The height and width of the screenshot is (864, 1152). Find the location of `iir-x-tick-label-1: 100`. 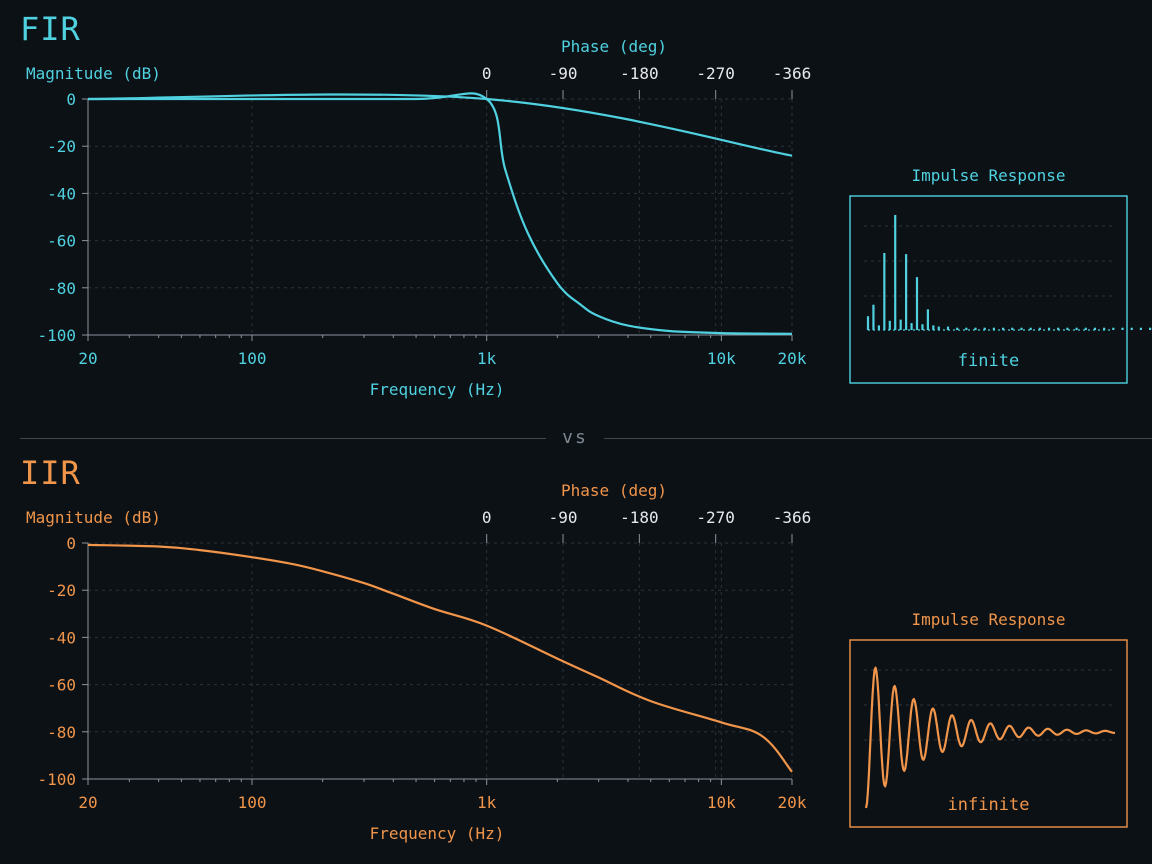

iir-x-tick-label-1: 100 is located at coordinates (252, 802).